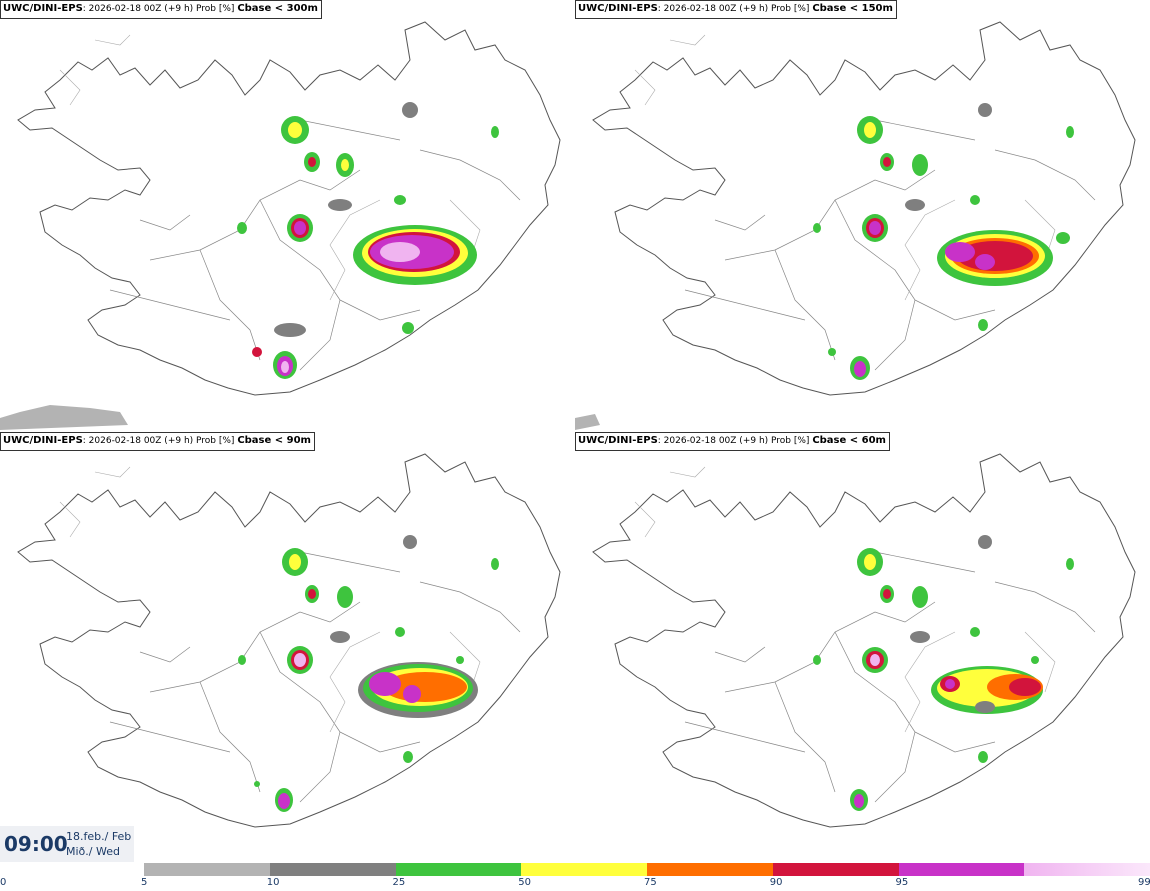 The width and height of the screenshot is (1150, 891). What do you see at coordinates (93, 851) in the screenshot?
I see `valid-weekday: Mið./ Wed` at bounding box center [93, 851].